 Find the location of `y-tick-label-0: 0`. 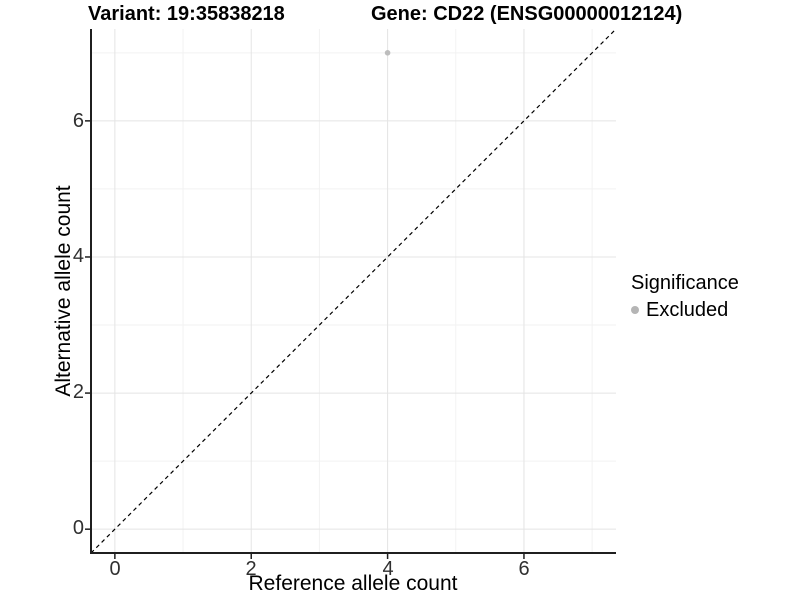

y-tick-label-0: 0 is located at coordinates (78, 528).